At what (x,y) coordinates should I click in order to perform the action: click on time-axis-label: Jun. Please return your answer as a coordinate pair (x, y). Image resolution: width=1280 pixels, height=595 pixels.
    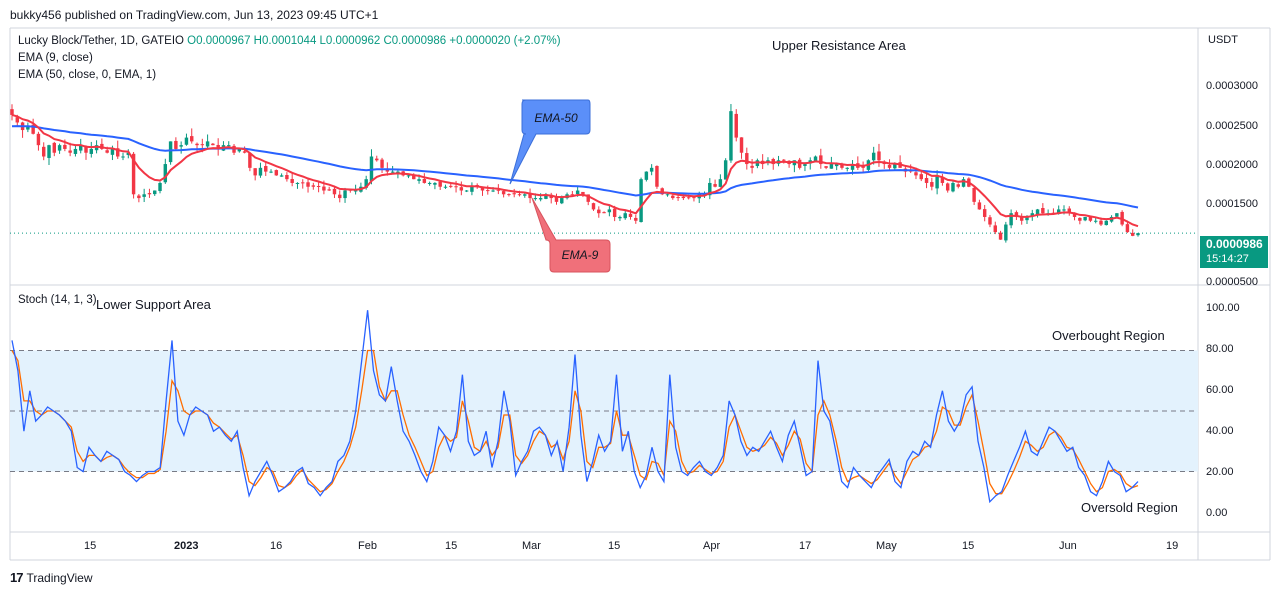
    Looking at the image, I should click on (1068, 546).